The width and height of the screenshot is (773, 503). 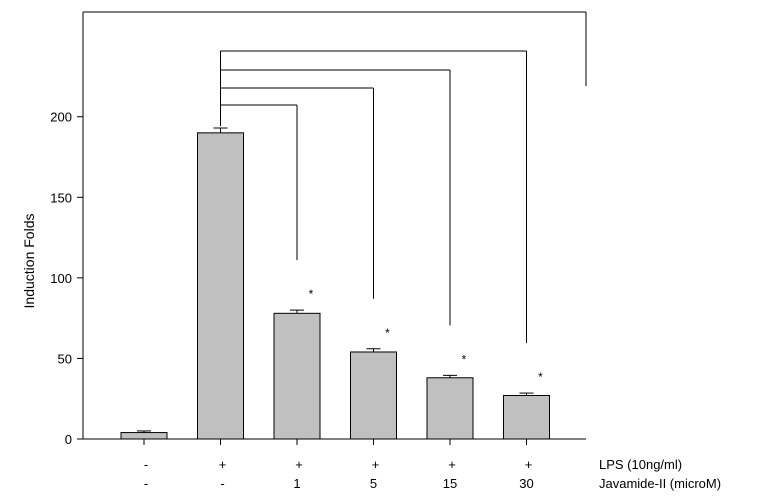 What do you see at coordinates (65, 358) in the screenshot?
I see `y-tick-label: 50` at bounding box center [65, 358].